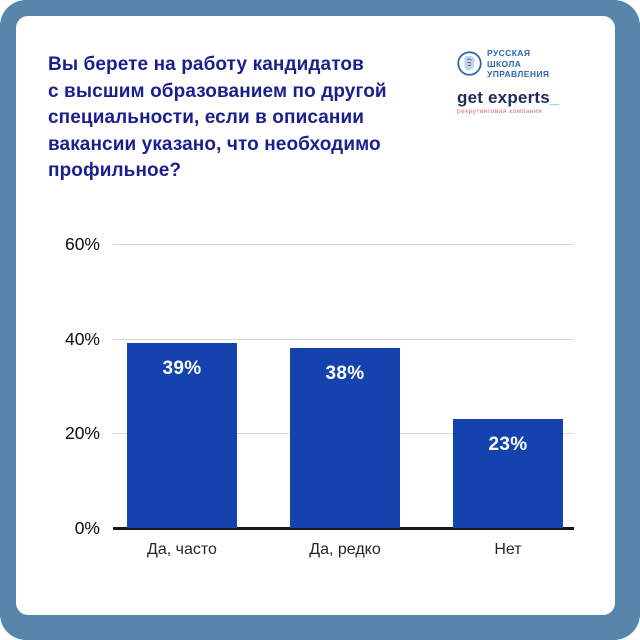 The height and width of the screenshot is (640, 640). I want to click on bar-value-label: 38%, so click(345, 373).